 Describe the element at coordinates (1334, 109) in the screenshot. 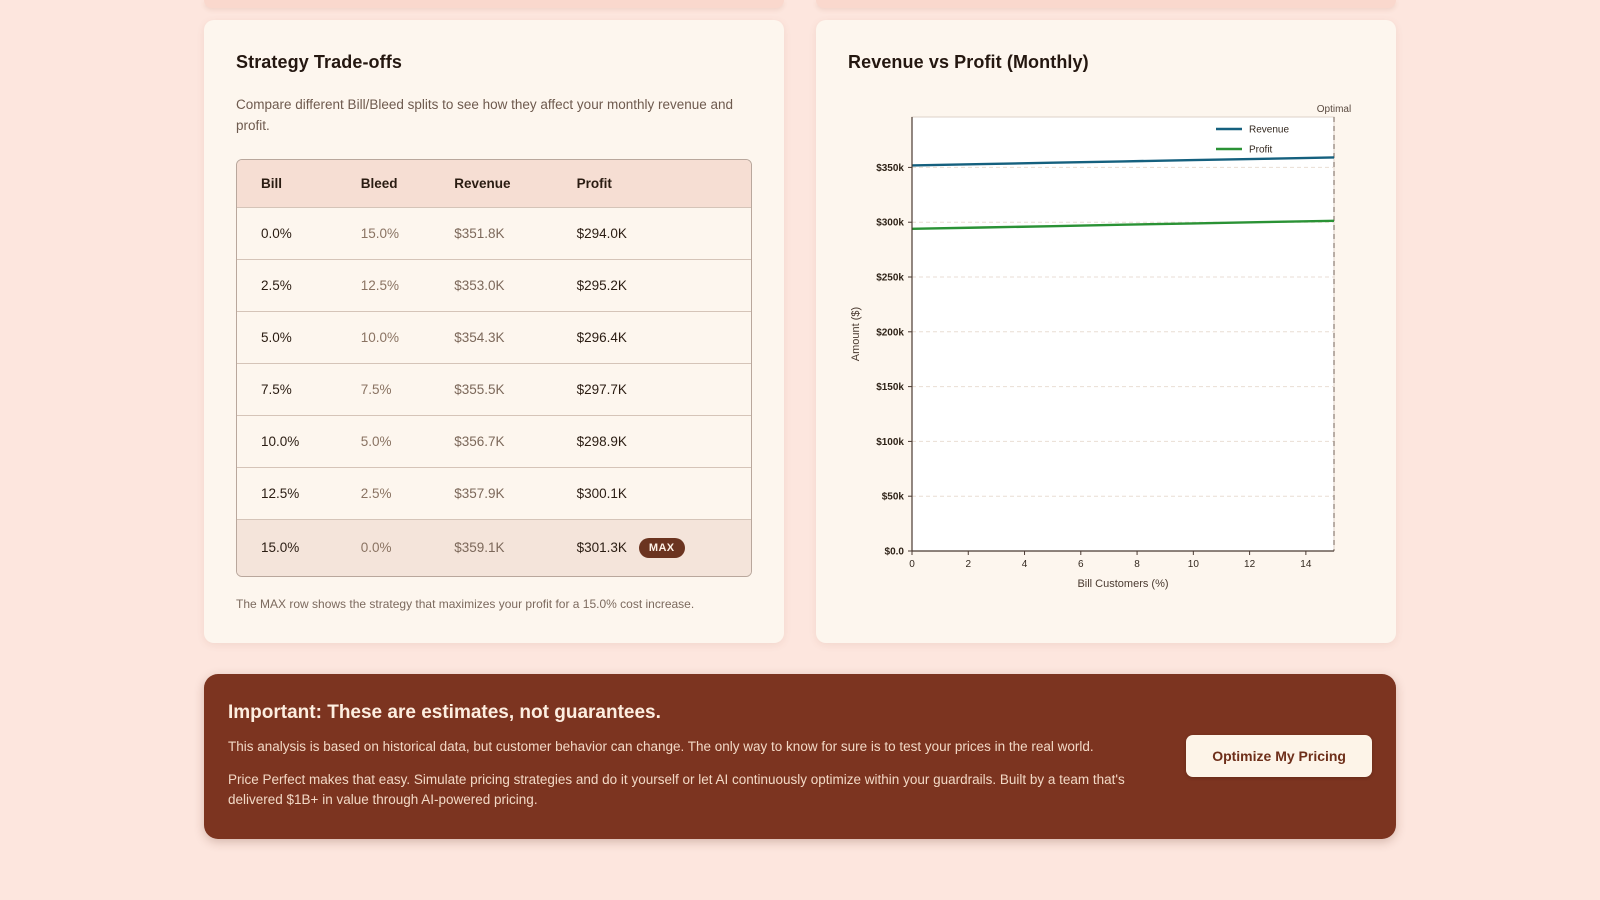

I see `optimal-label: Optimal` at that location.